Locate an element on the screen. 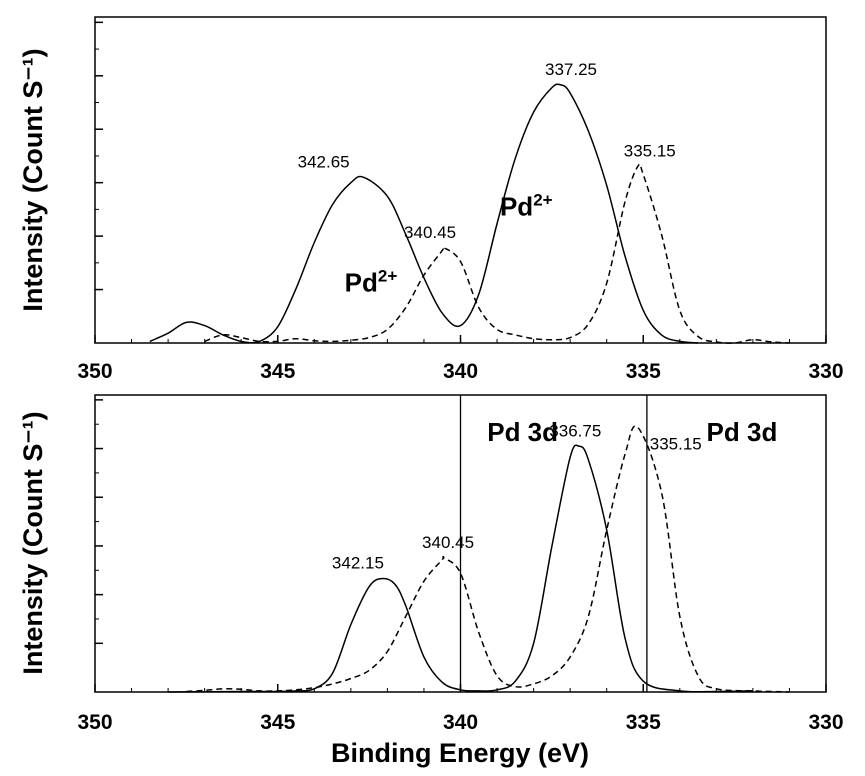 This screenshot has width=865, height=776. y-axis-label-top: Intensity (Count S⁻¹) is located at coordinates (33, 179).